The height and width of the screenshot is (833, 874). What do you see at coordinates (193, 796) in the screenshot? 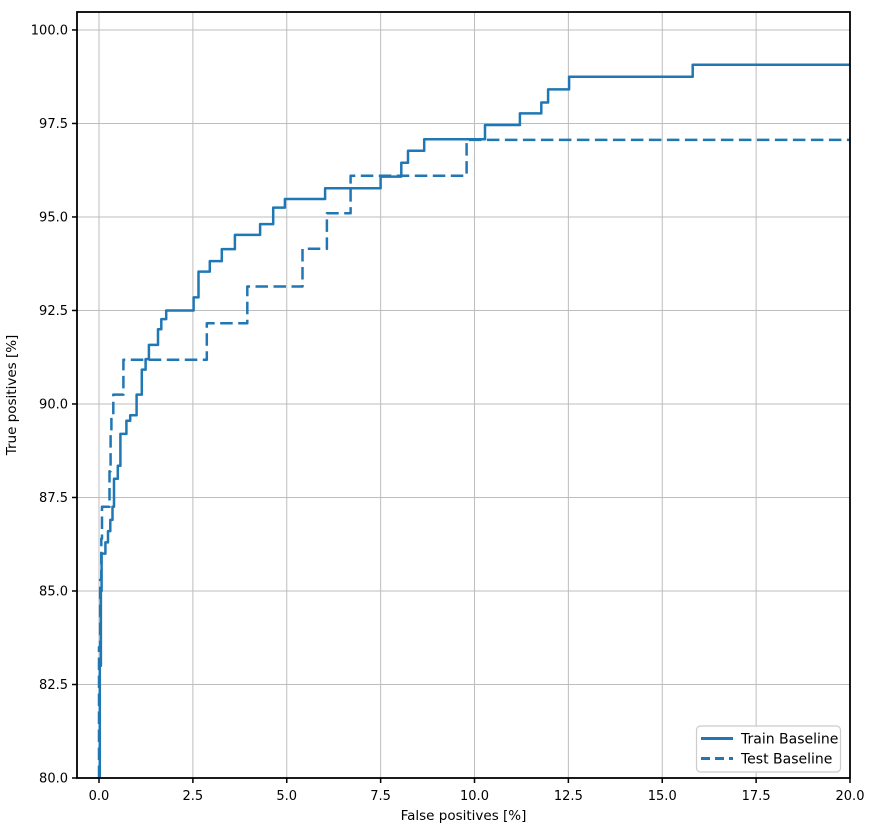
I see `x-tick-label: 2.5` at bounding box center [193, 796].